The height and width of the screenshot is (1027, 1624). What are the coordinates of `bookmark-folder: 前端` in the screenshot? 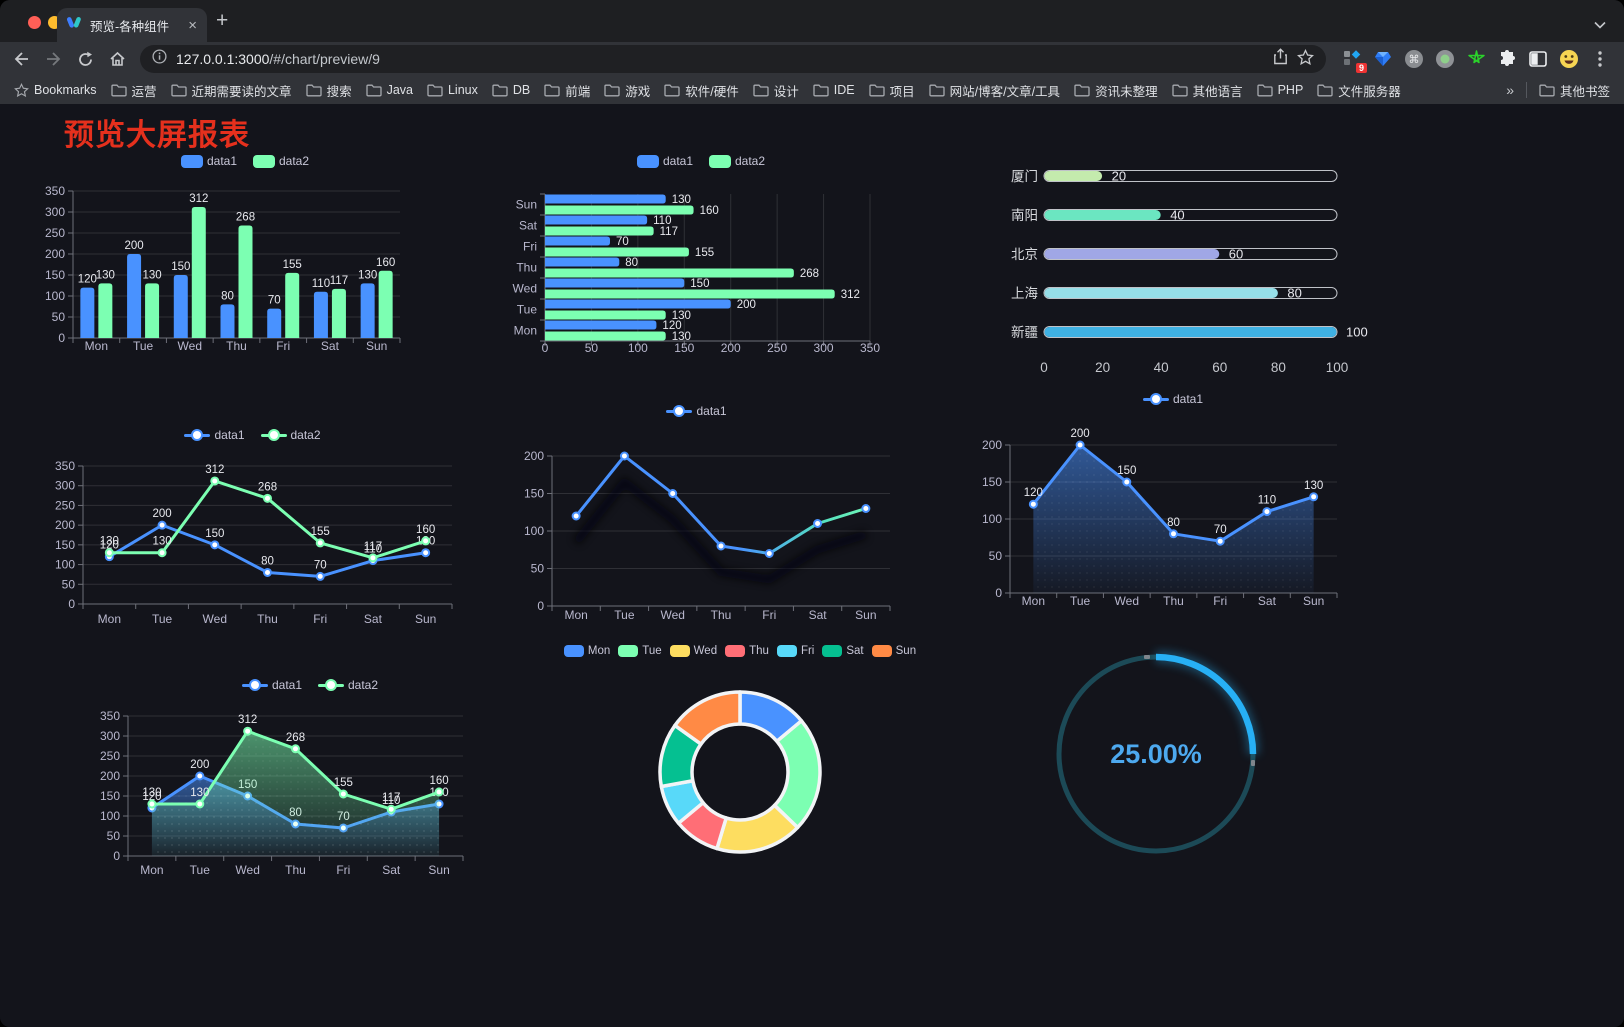 It's located at (567, 90).